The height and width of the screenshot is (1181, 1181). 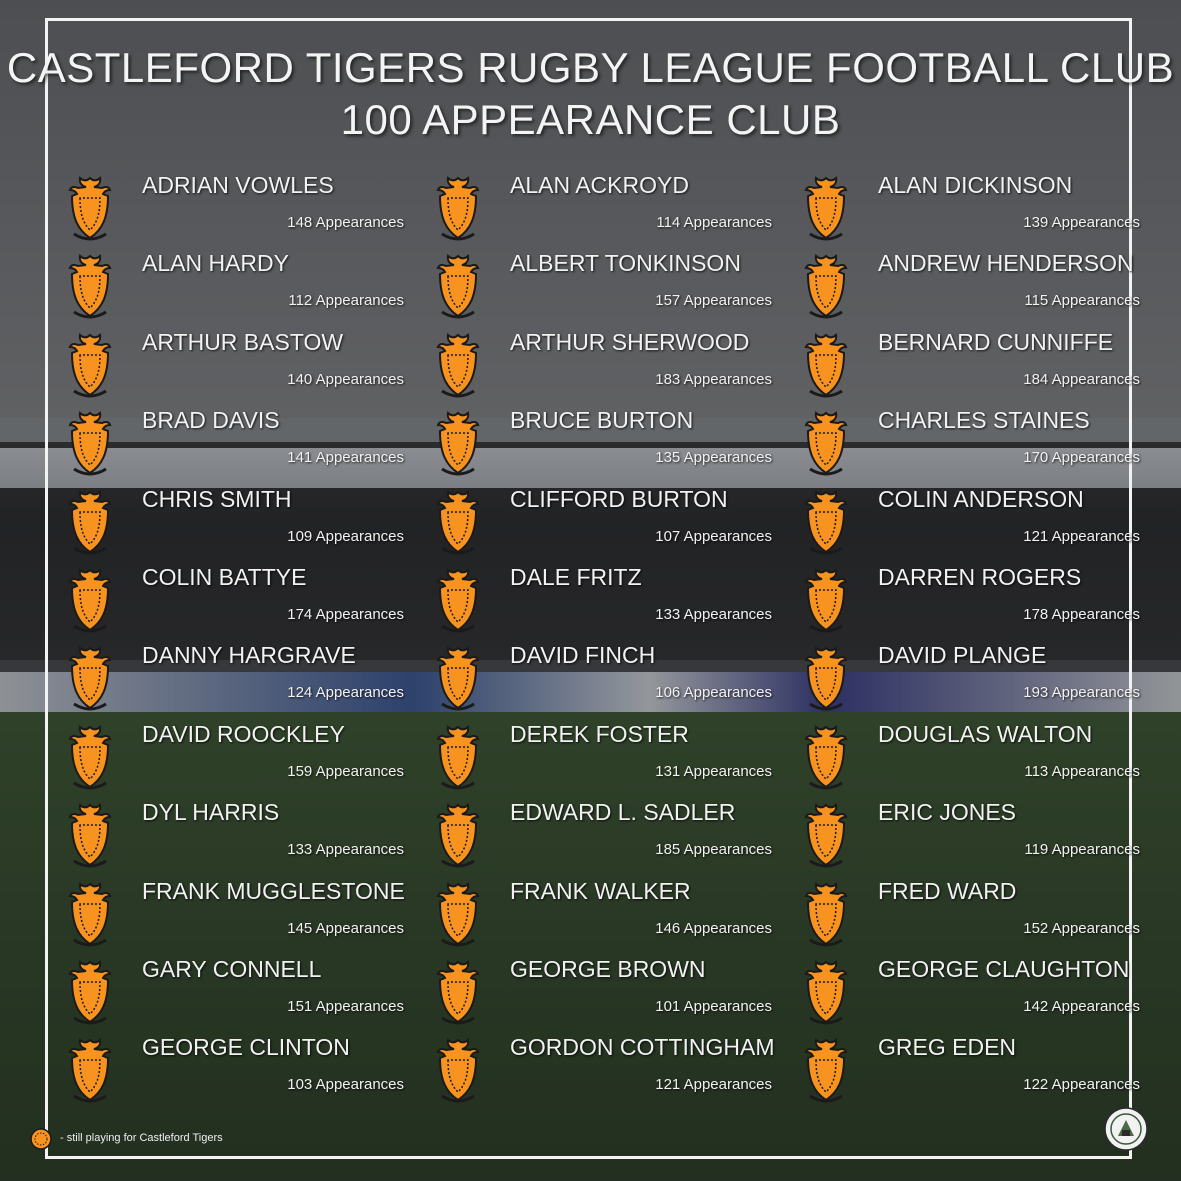 What do you see at coordinates (217, 498) in the screenshot?
I see `player-name: CHRIS SMITH` at bounding box center [217, 498].